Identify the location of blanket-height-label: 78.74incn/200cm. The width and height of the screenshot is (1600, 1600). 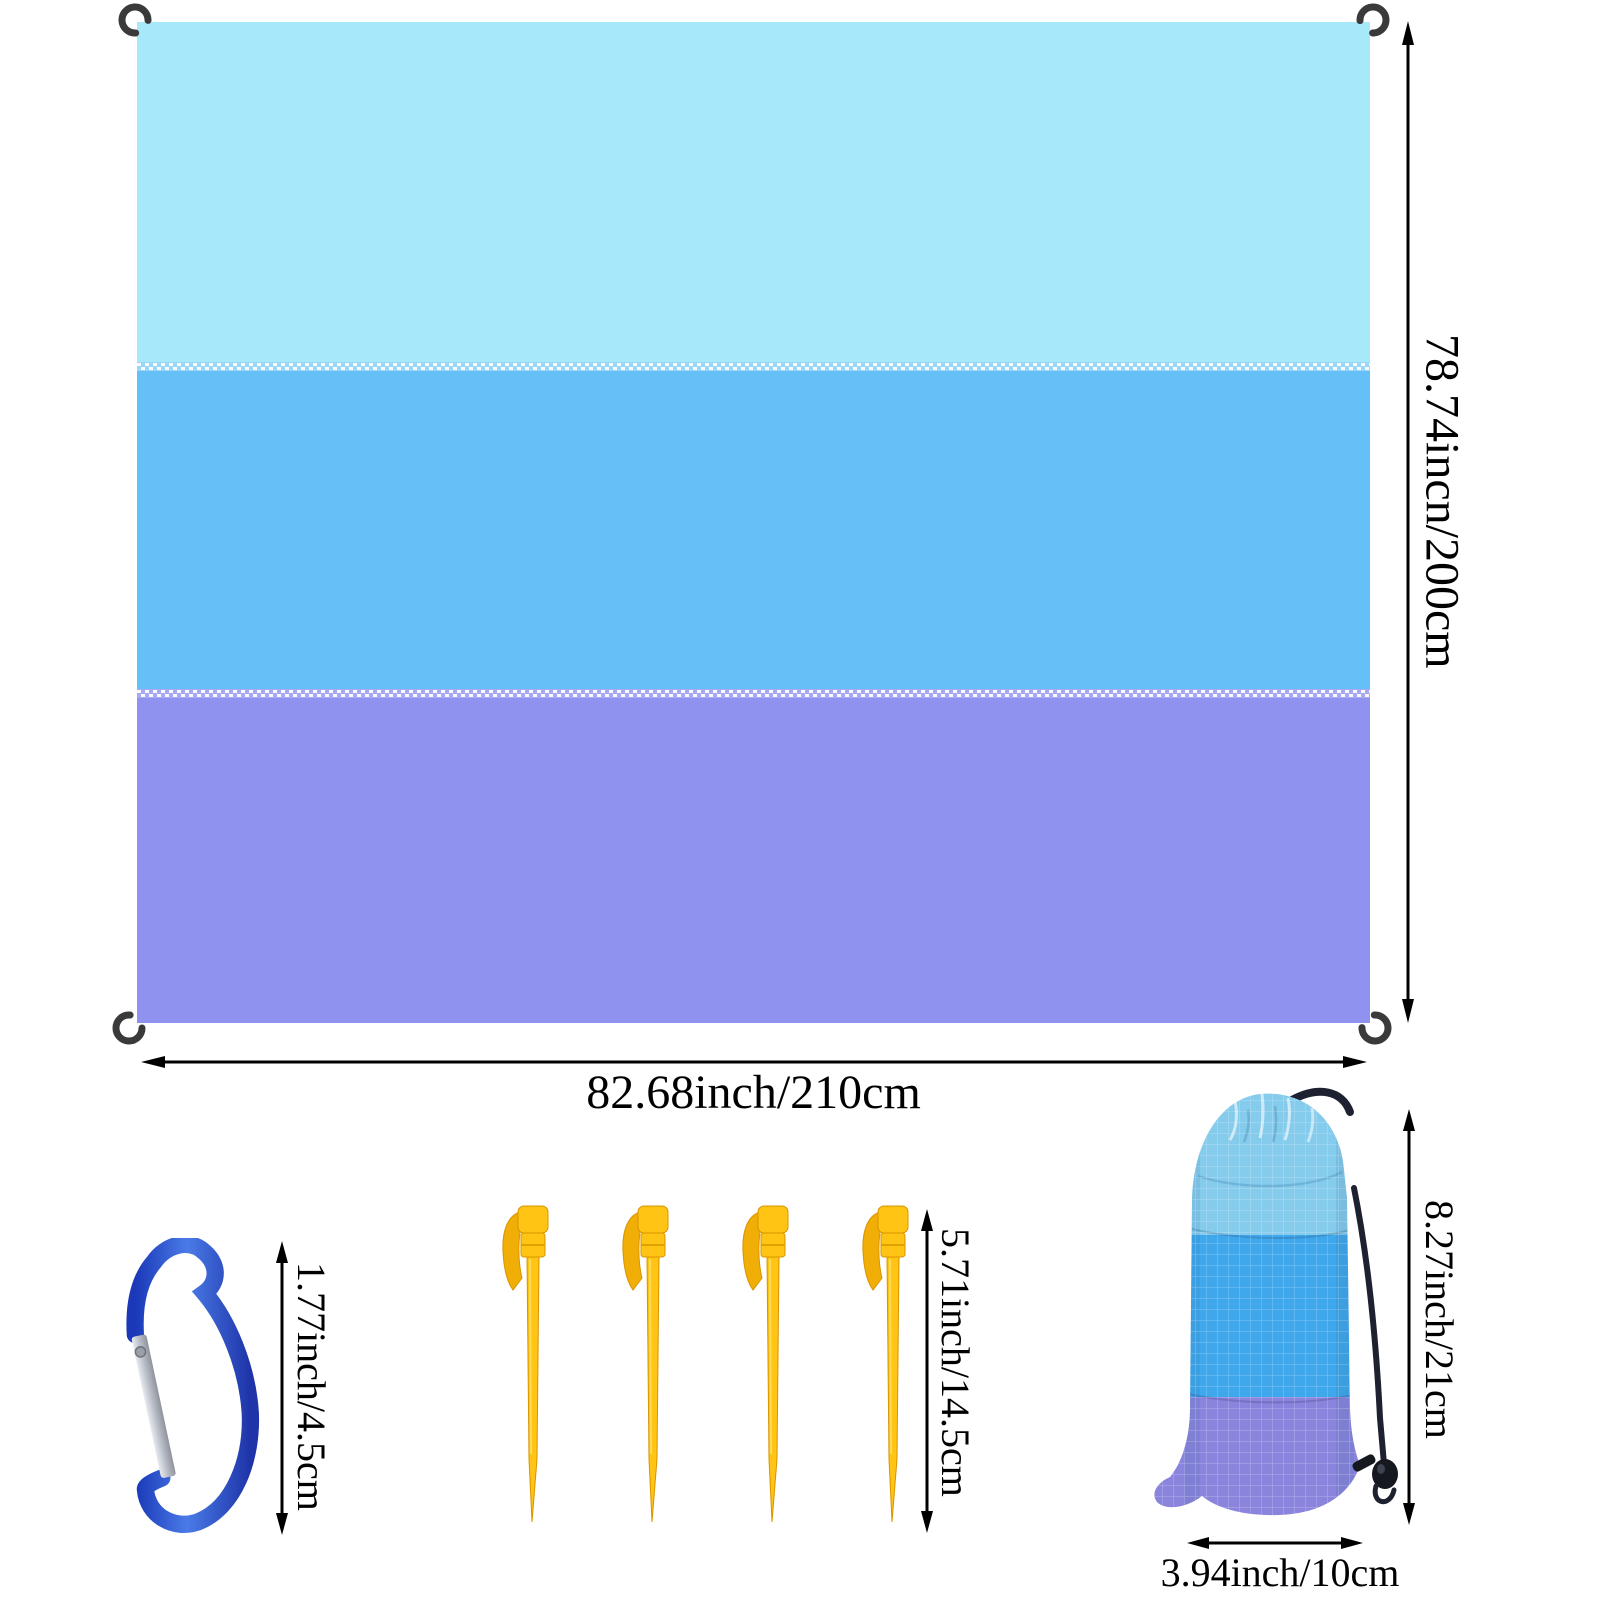
(1442, 501).